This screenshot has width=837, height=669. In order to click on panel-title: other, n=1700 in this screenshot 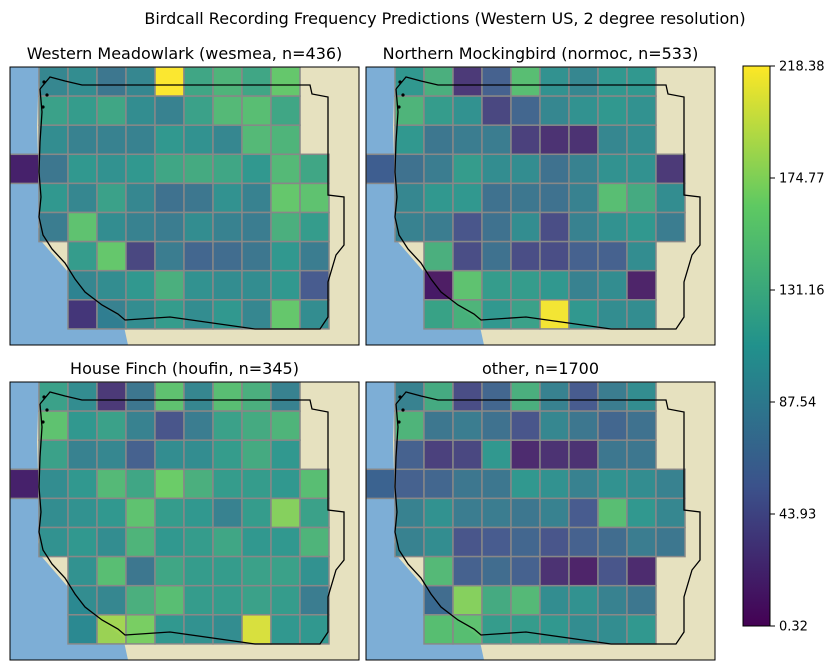, I will do `click(540, 368)`.